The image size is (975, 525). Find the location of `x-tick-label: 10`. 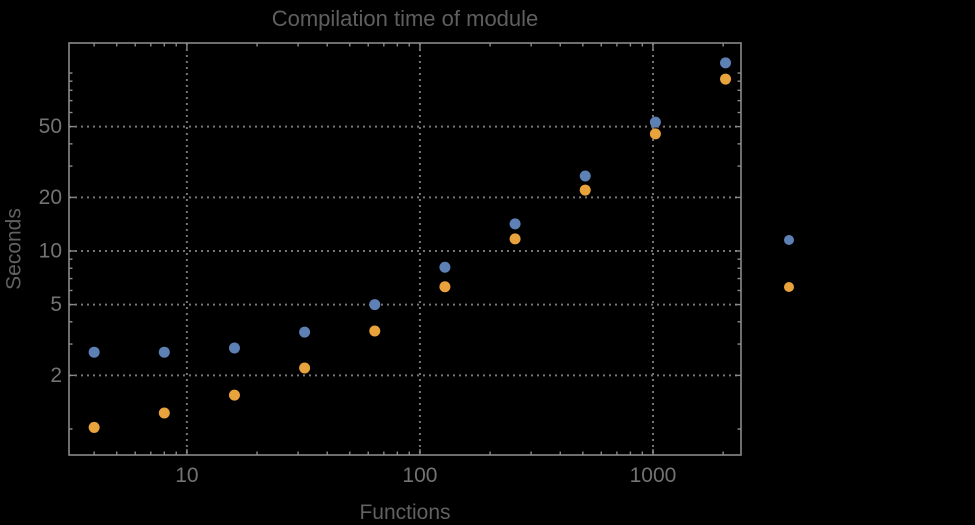

x-tick-label: 10 is located at coordinates (186, 475).